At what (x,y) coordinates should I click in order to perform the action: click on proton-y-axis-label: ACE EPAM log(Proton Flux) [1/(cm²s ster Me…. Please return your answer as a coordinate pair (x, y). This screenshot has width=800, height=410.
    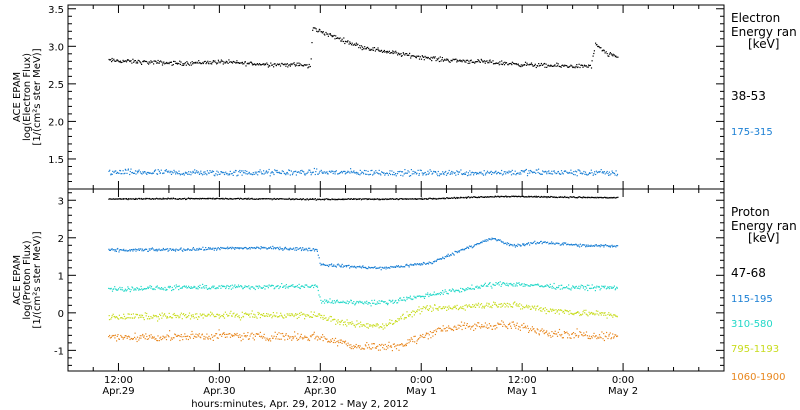
    Looking at the image, I should click on (27, 279).